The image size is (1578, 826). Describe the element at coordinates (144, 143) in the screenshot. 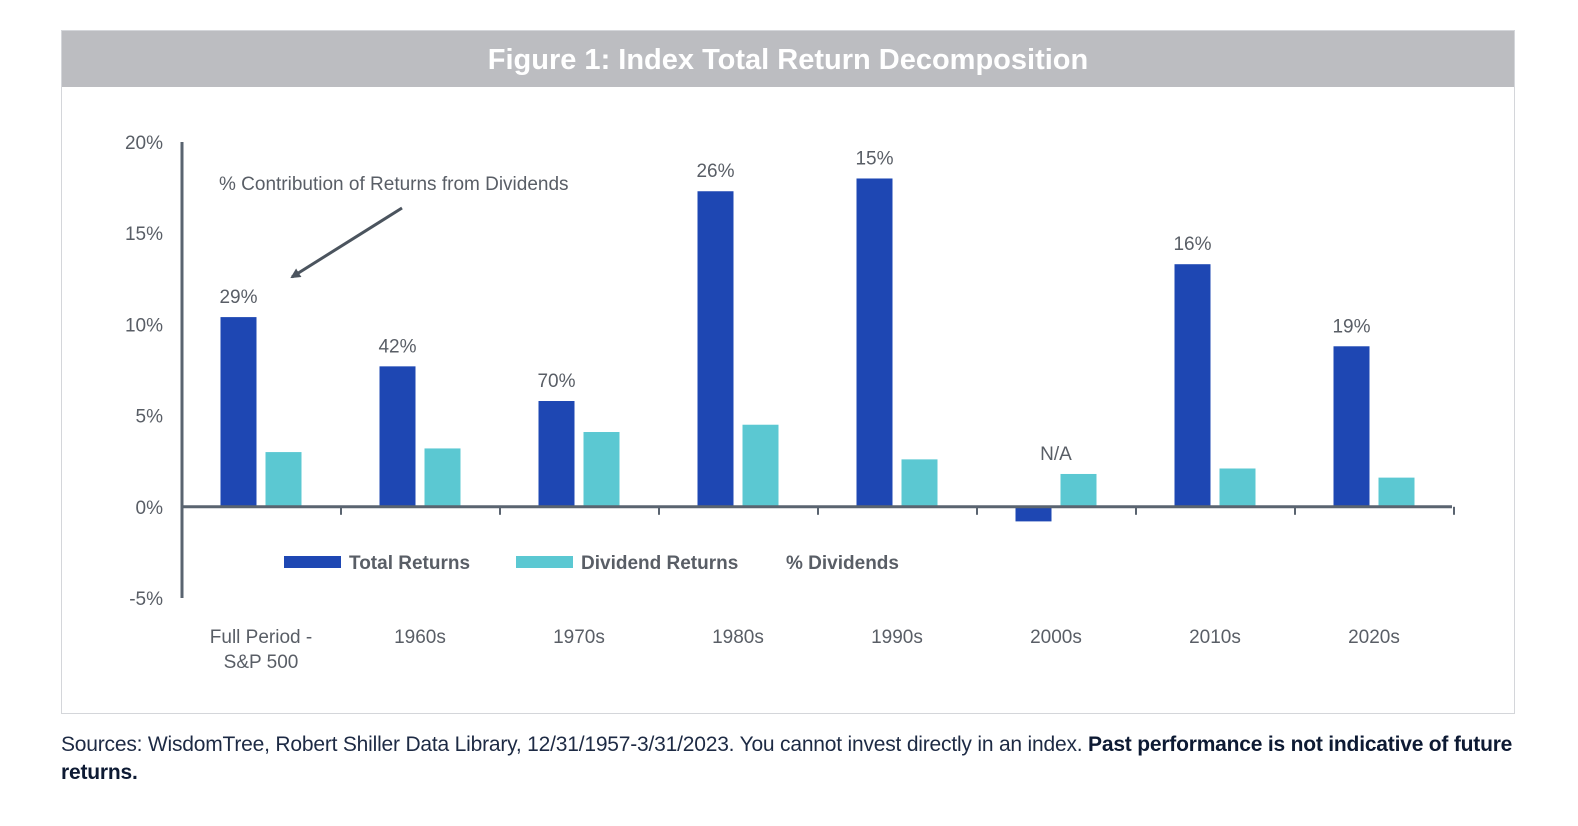

I see `y-tick-label: 20%` at that location.